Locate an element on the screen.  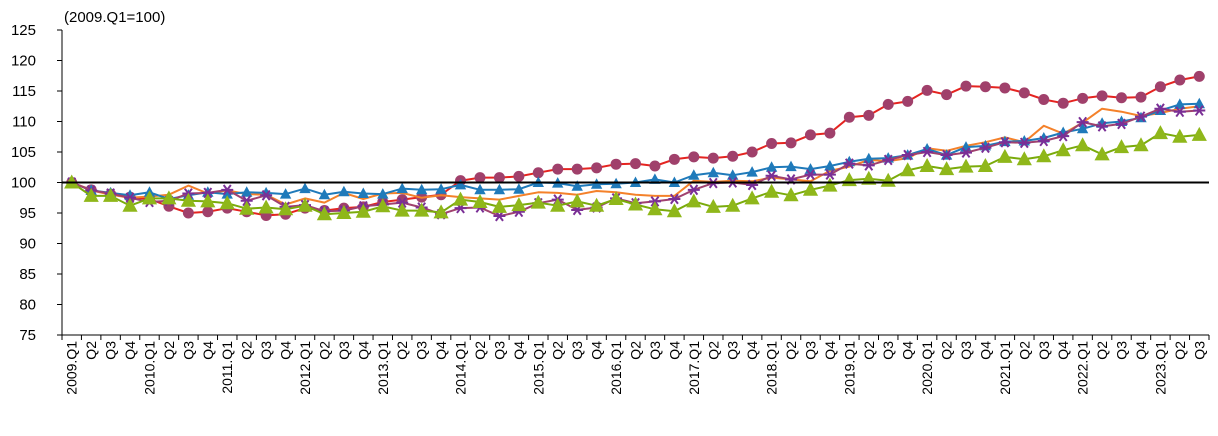
x-tick-label: 2010.Q1 is located at coordinates (149, 368).